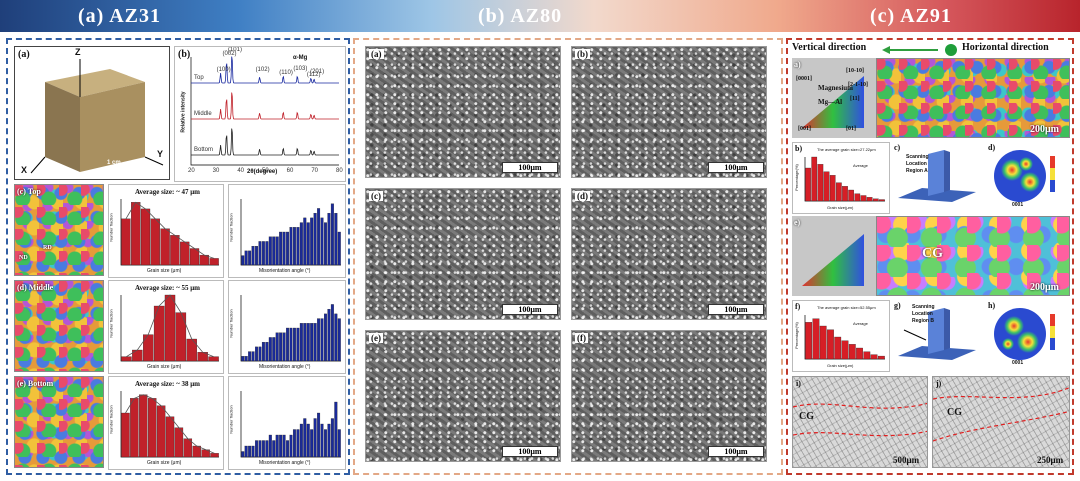 The height and width of the screenshot is (481, 1080). Describe the element at coordinates (119, 16) in the screenshot. I see `banner-title-az31: (a) AZ31` at that location.